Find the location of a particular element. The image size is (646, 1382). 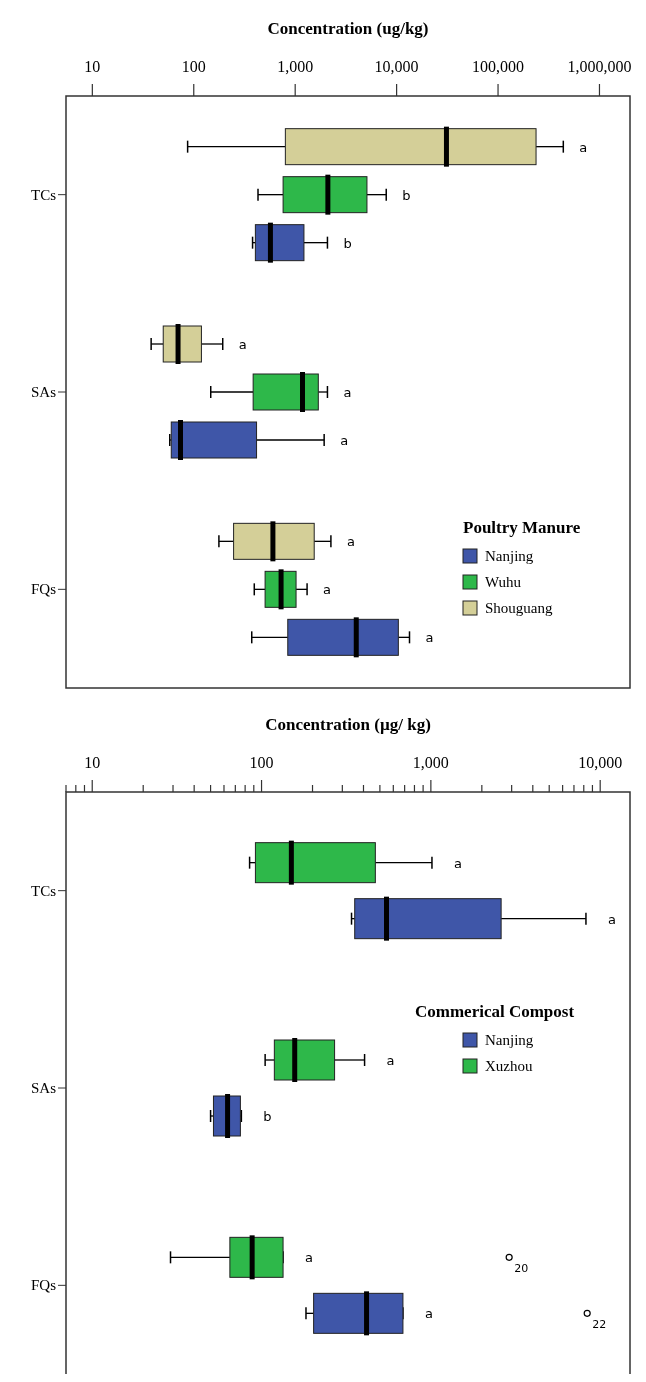

x-axis-title: Concentration (ug/kg) is located at coordinates (348, 28).